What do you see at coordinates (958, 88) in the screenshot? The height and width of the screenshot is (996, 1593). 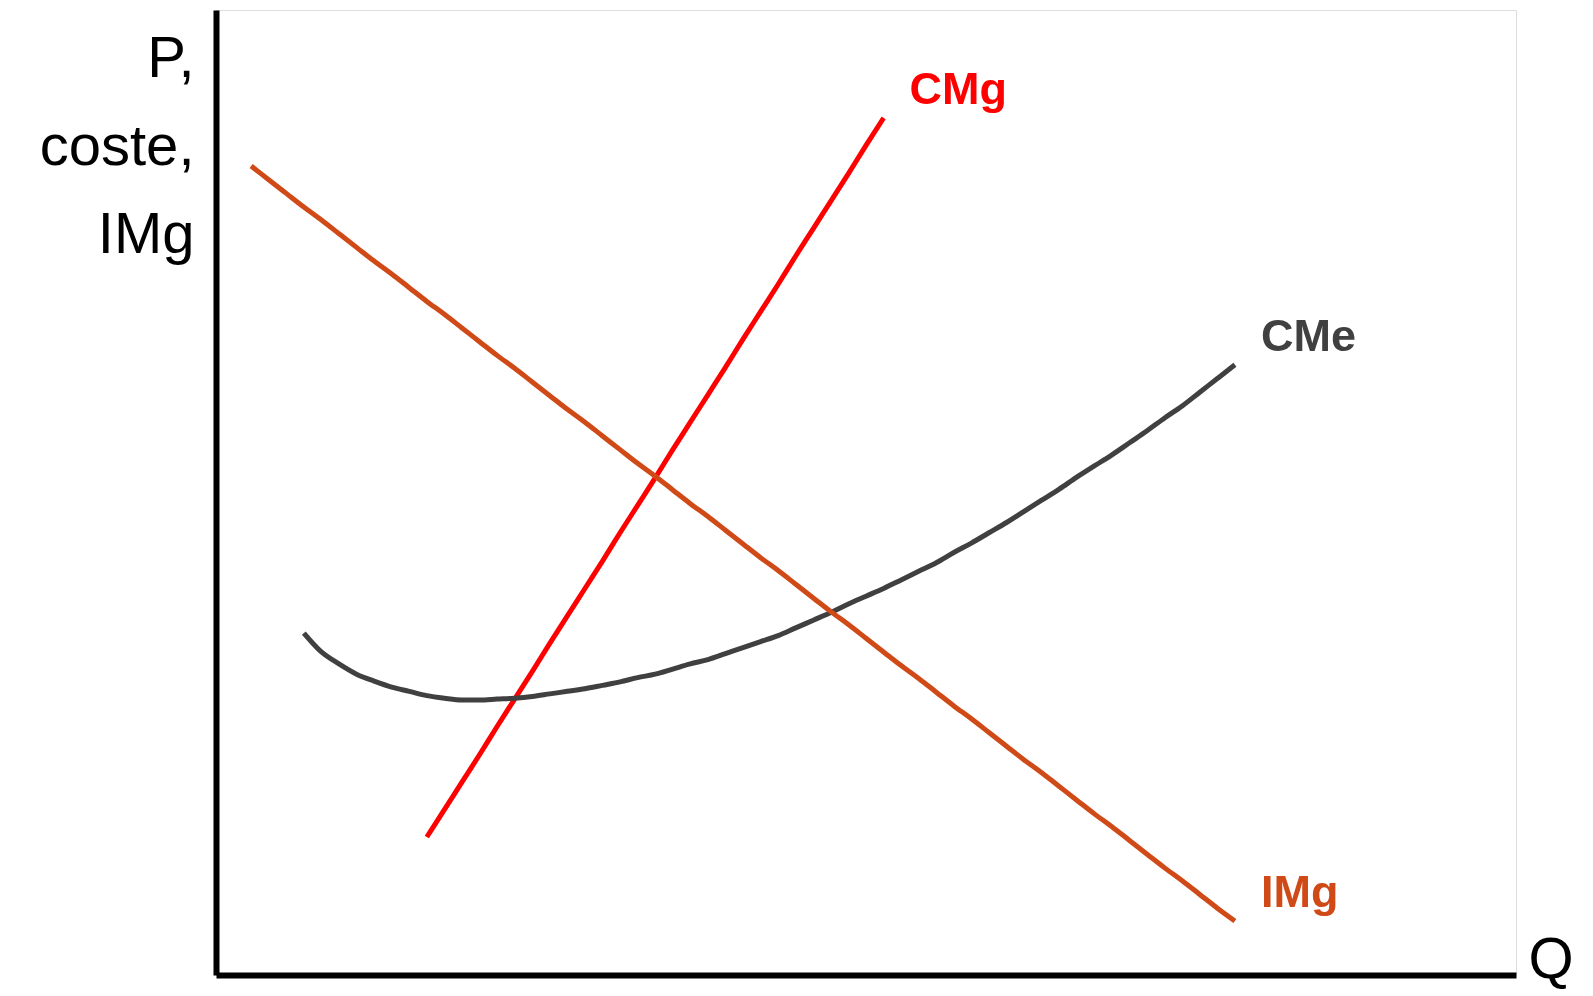 I see `series-label: CMg` at bounding box center [958, 88].